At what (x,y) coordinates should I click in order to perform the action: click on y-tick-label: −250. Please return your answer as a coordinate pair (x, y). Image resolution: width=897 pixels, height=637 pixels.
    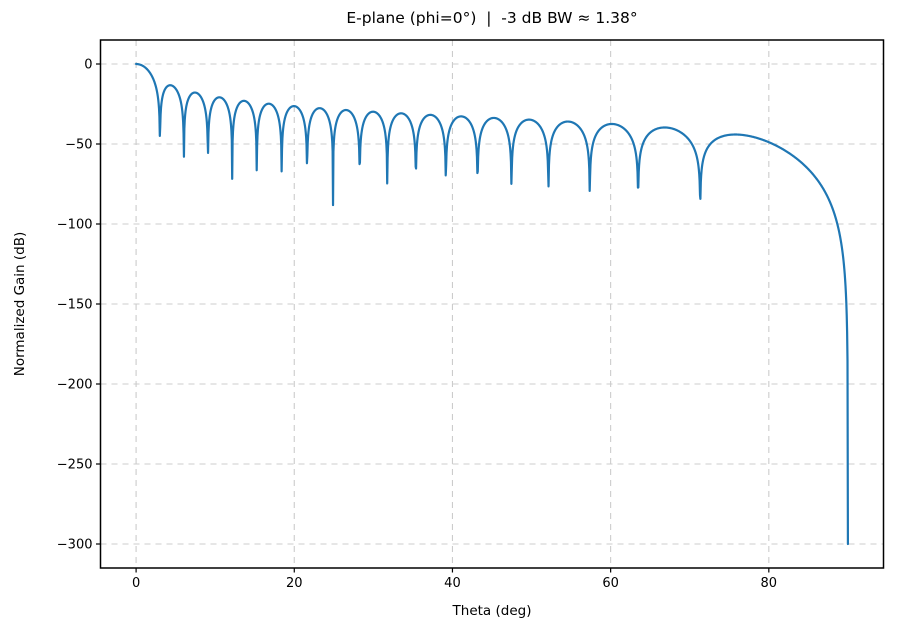
    Looking at the image, I should click on (75, 465).